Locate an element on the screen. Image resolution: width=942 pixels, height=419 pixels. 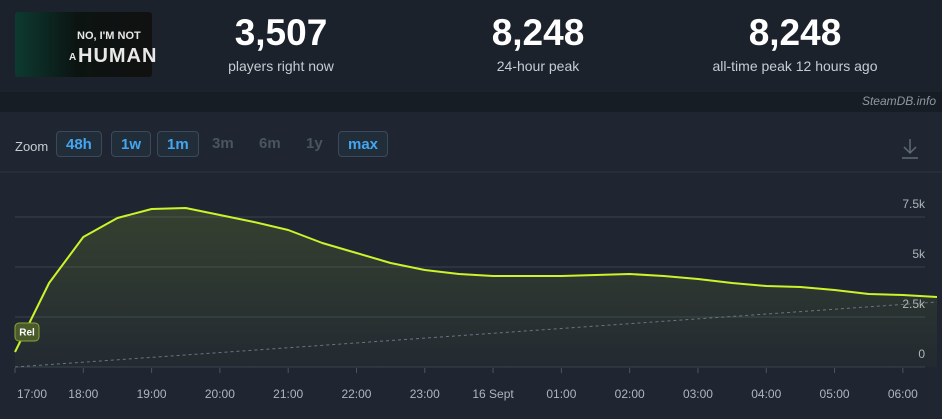
x-tick-label: 23:00 is located at coordinates (425, 394).